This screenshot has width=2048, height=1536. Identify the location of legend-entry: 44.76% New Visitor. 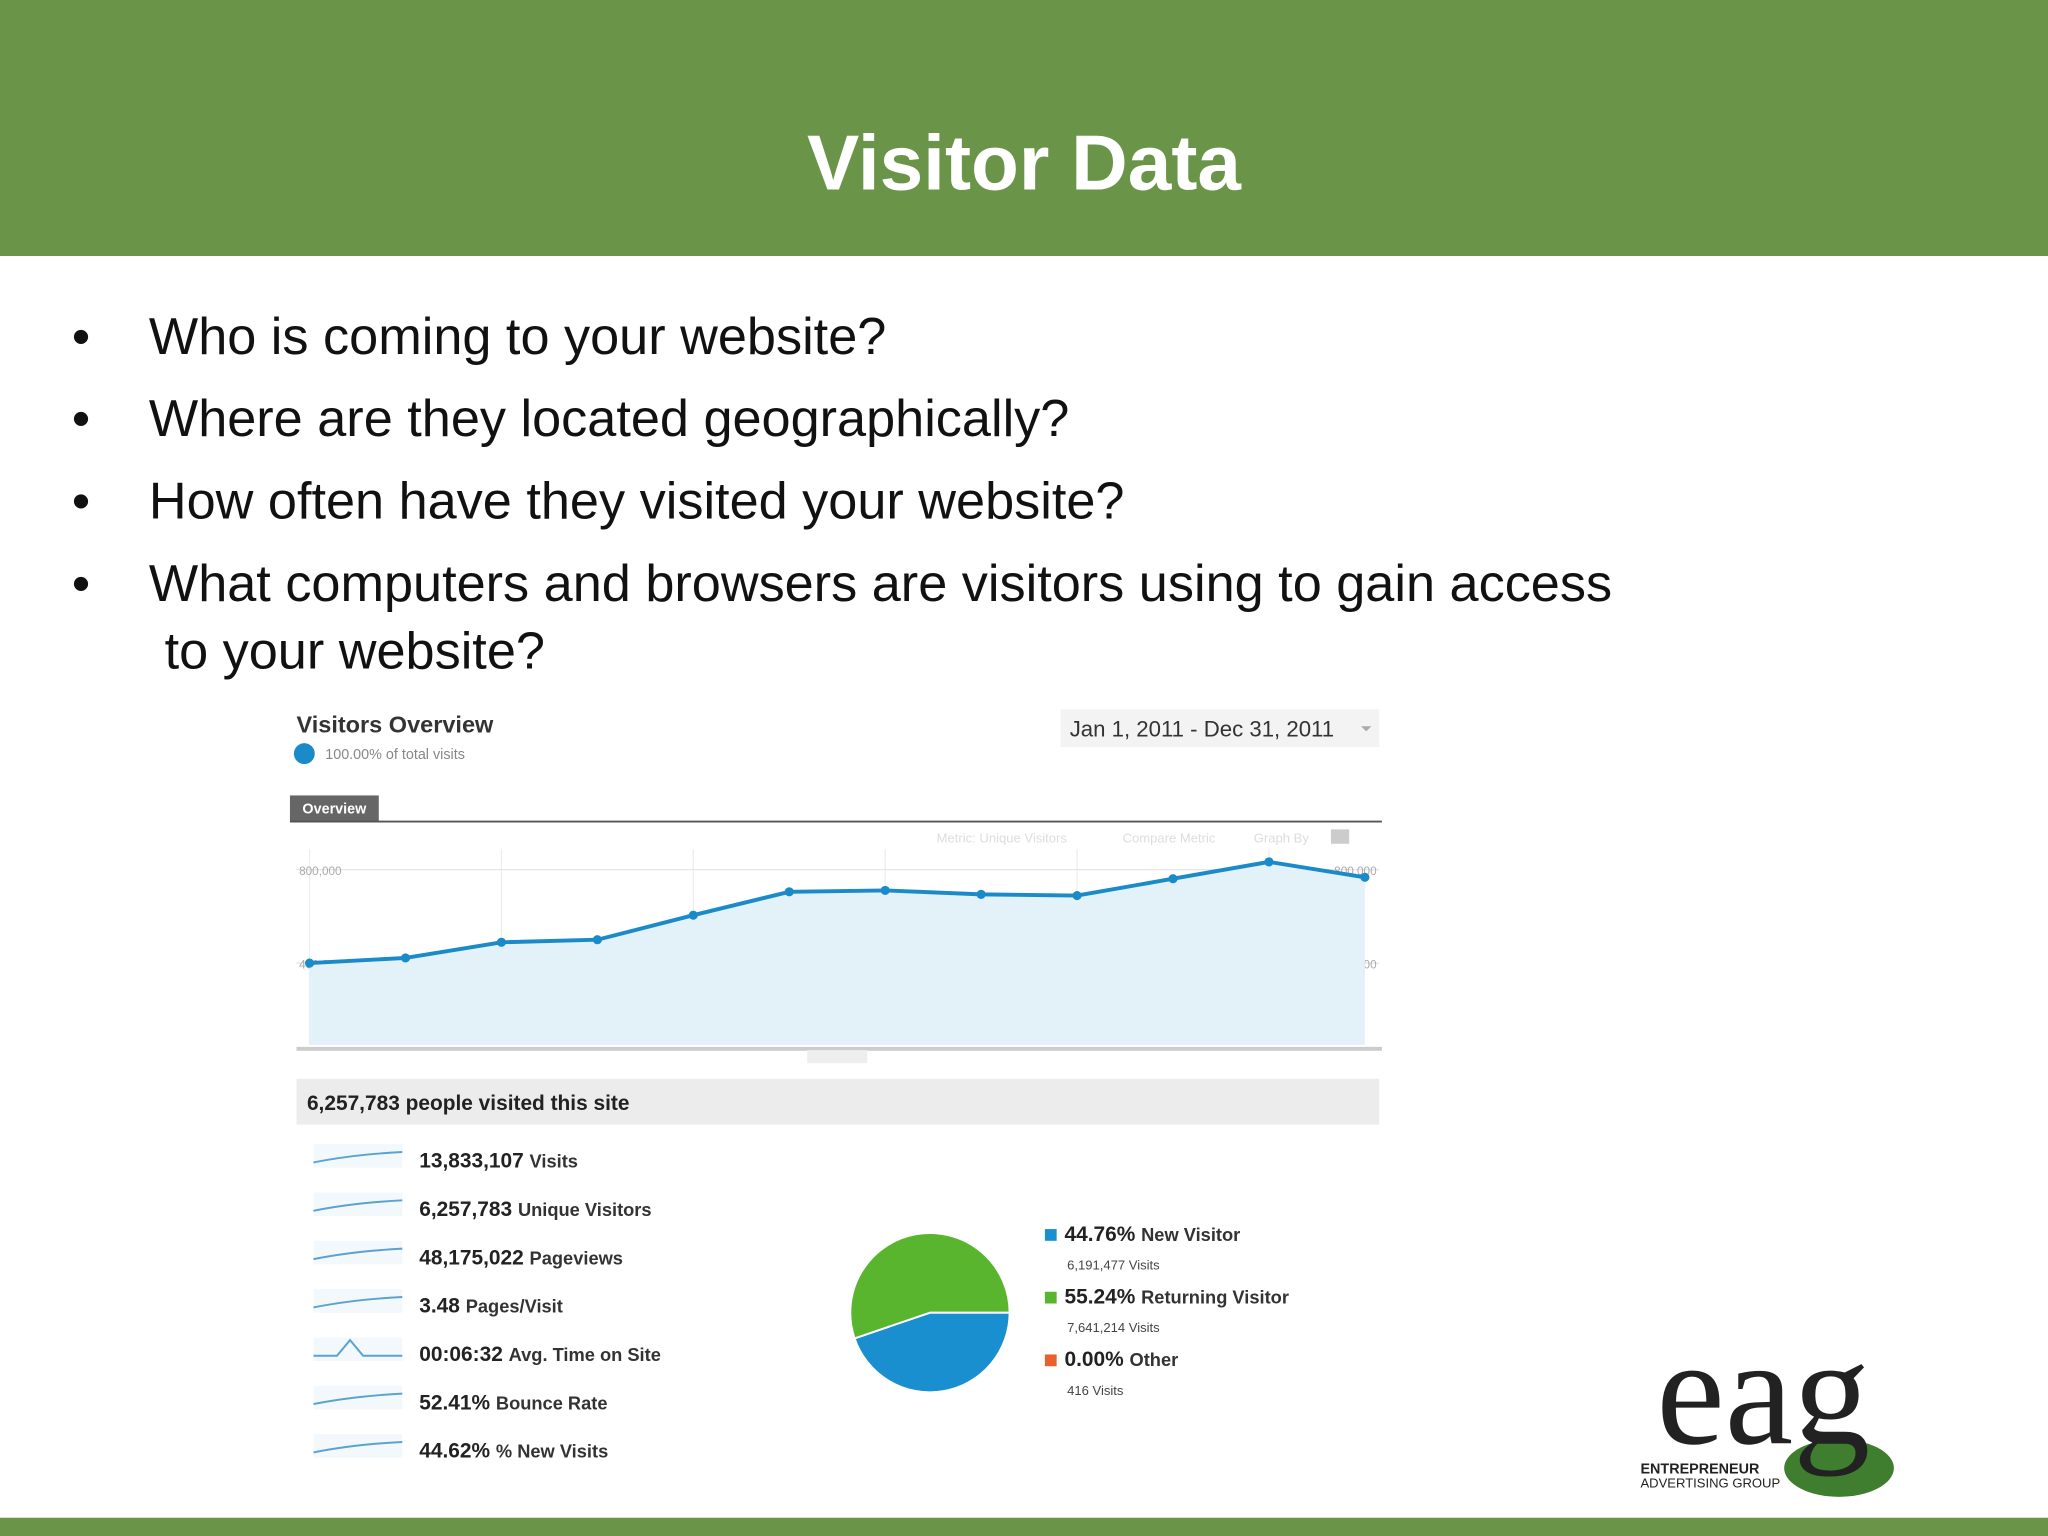
(1152, 1234).